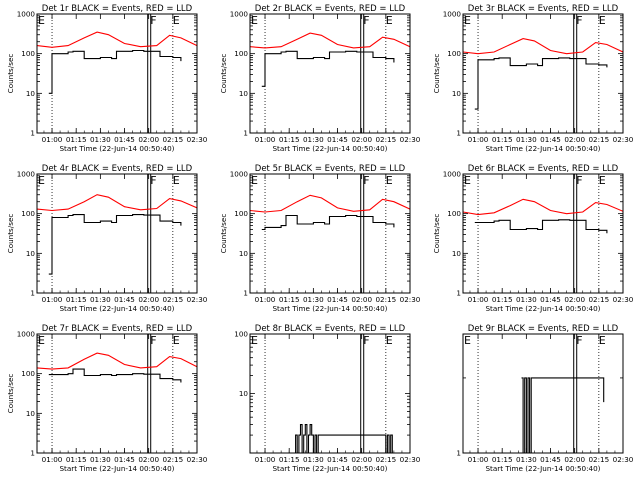 The image size is (640, 480). I want to click on chart-title: Det 7r BLACK = Events, RED = LLD, so click(117, 329).